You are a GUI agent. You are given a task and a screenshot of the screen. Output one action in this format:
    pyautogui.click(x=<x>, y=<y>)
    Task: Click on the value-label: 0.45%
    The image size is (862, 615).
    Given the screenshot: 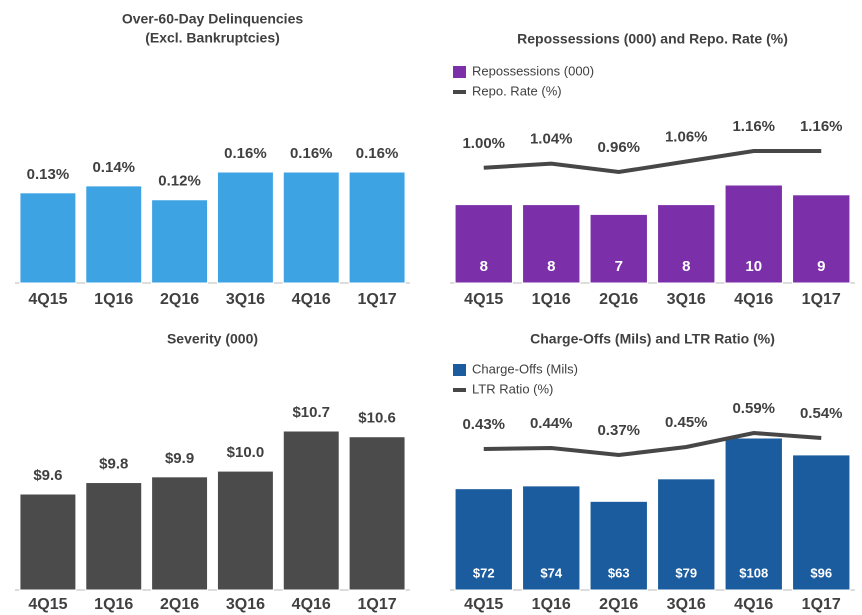 What is the action you would take?
    pyautogui.click(x=686, y=422)
    